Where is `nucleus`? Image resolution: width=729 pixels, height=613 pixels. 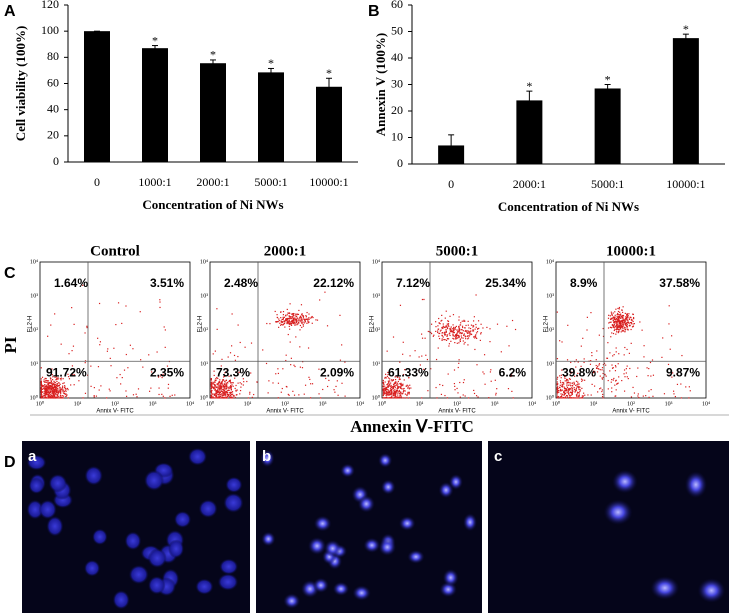
nucleus is located at coordinates (93, 475).